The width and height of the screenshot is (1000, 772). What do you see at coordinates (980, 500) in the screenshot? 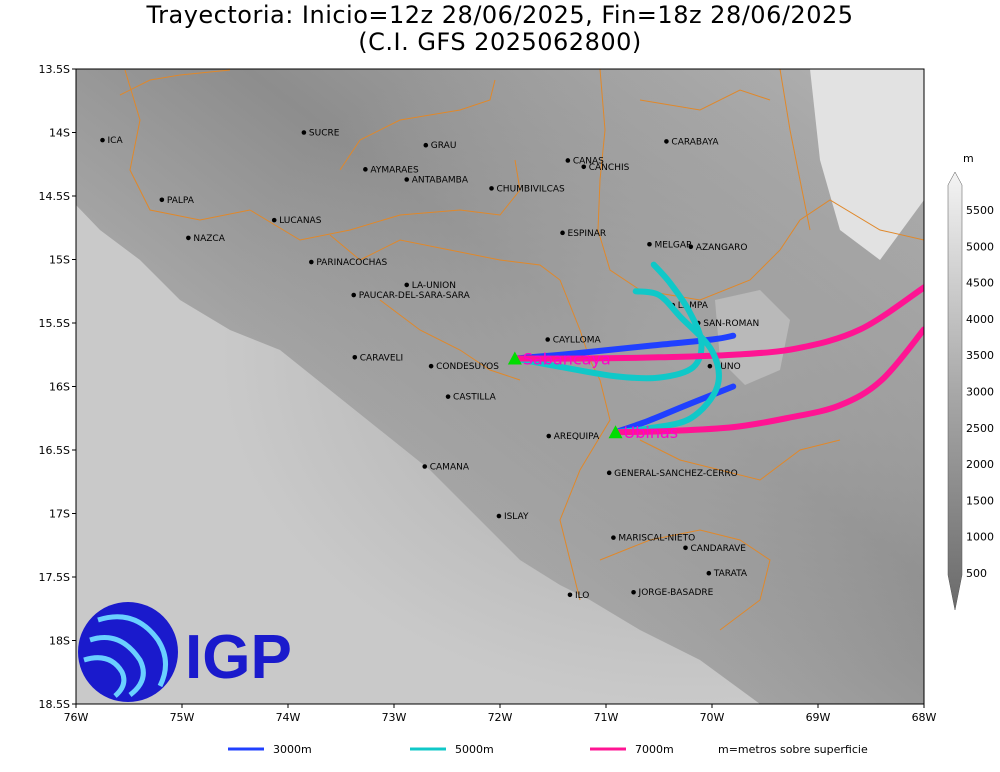
I see `colorbar-tick-label: 1500` at bounding box center [980, 500].